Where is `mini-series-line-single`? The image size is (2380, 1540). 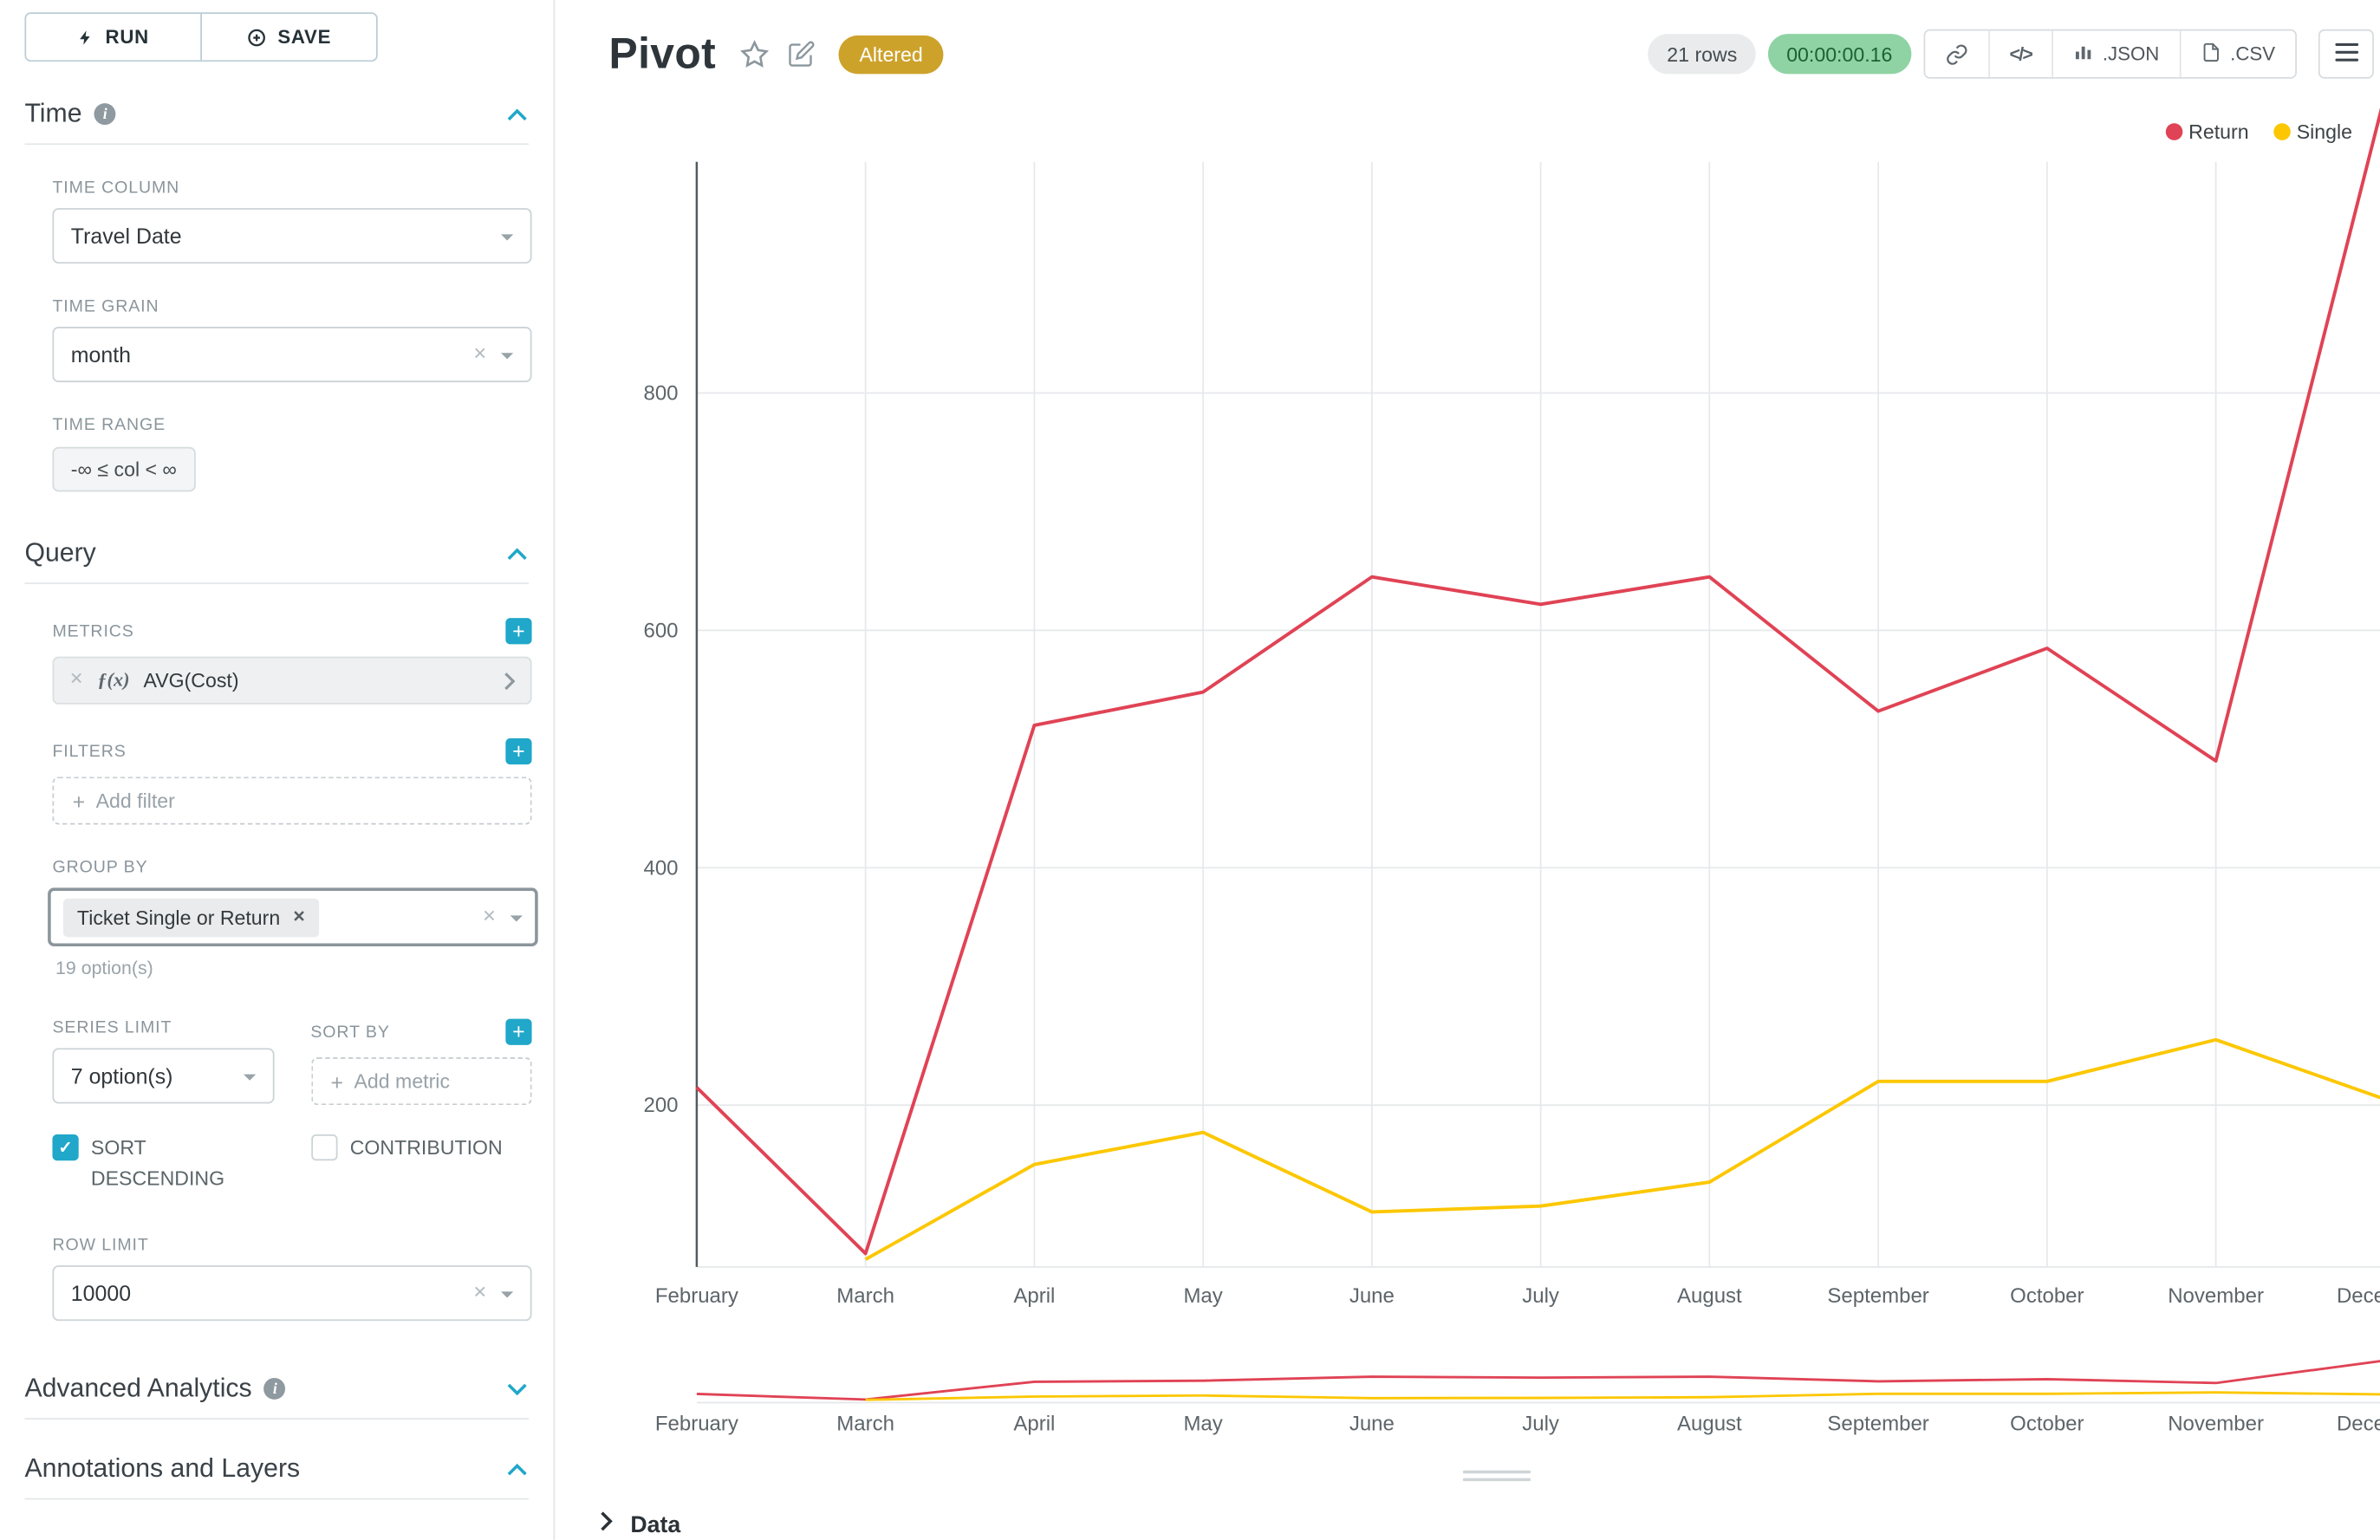
mini-series-line-single is located at coordinates (1622, 1396).